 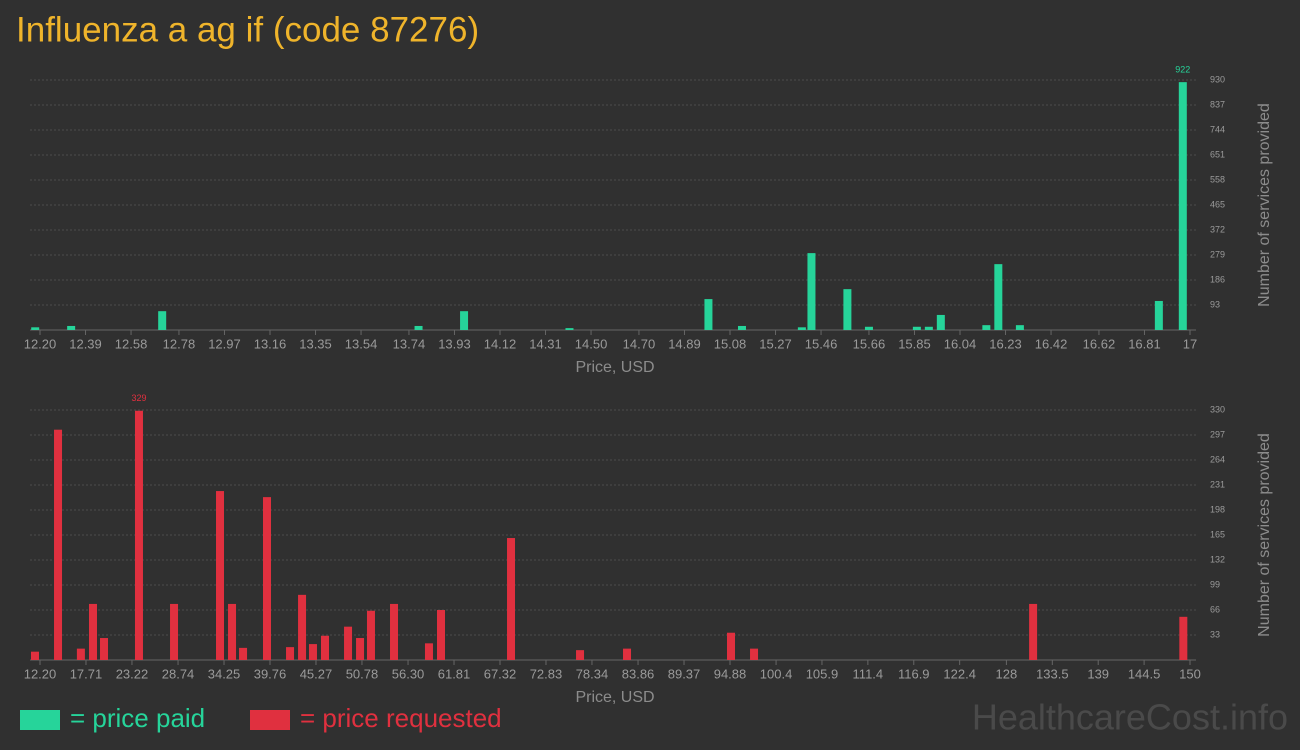 I want to click on x-tick-label: 139, so click(x=1098, y=673).